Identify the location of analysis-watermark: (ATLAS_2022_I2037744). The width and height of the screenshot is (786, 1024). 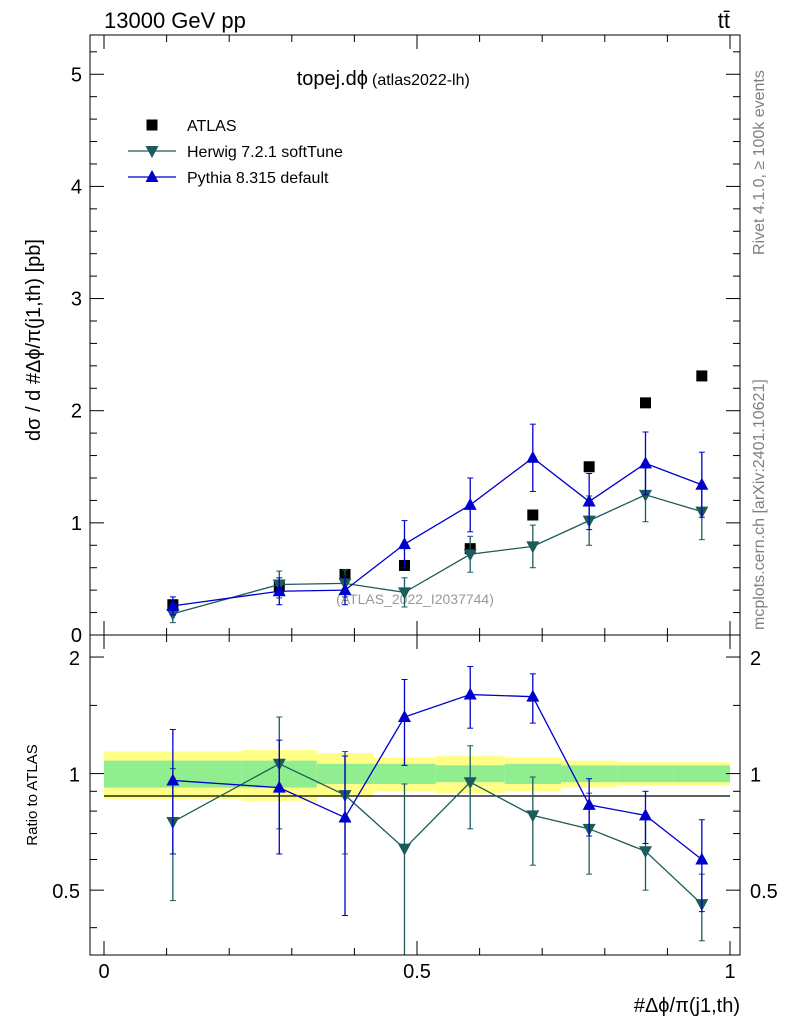
(415, 599).